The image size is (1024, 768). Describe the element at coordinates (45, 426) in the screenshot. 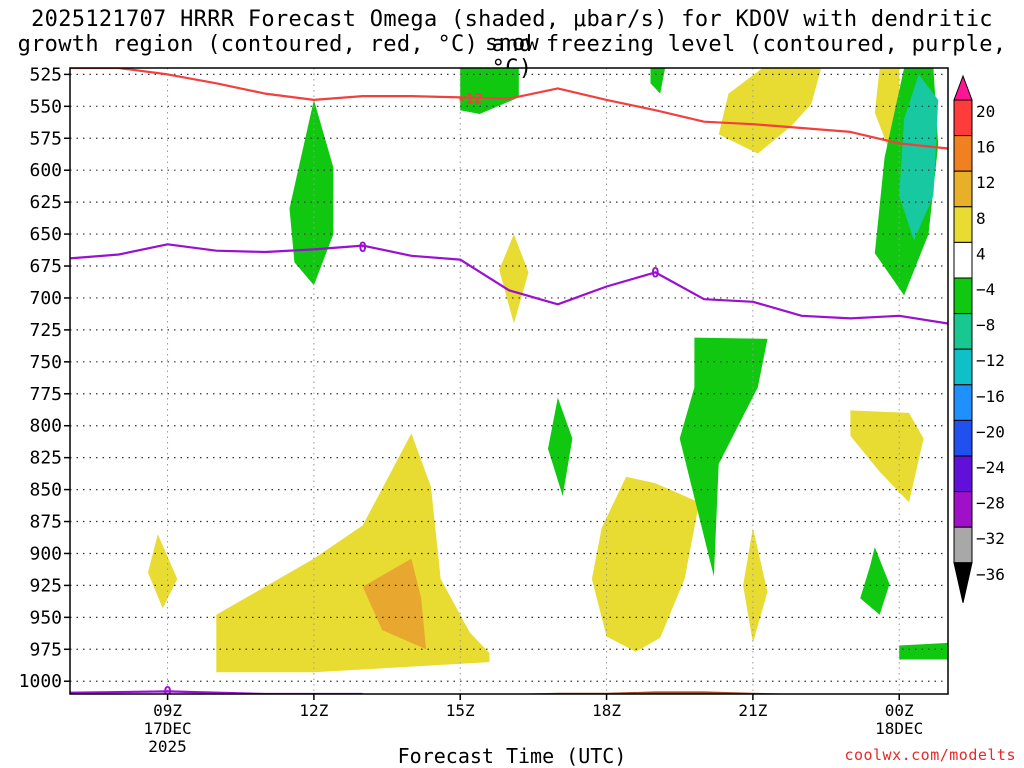

I see `y-tick-label-800: 800` at that location.